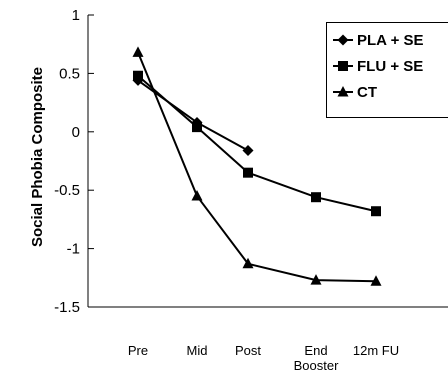  Describe the element at coordinates (367, 92) in the screenshot. I see `legend-label: CT` at that location.